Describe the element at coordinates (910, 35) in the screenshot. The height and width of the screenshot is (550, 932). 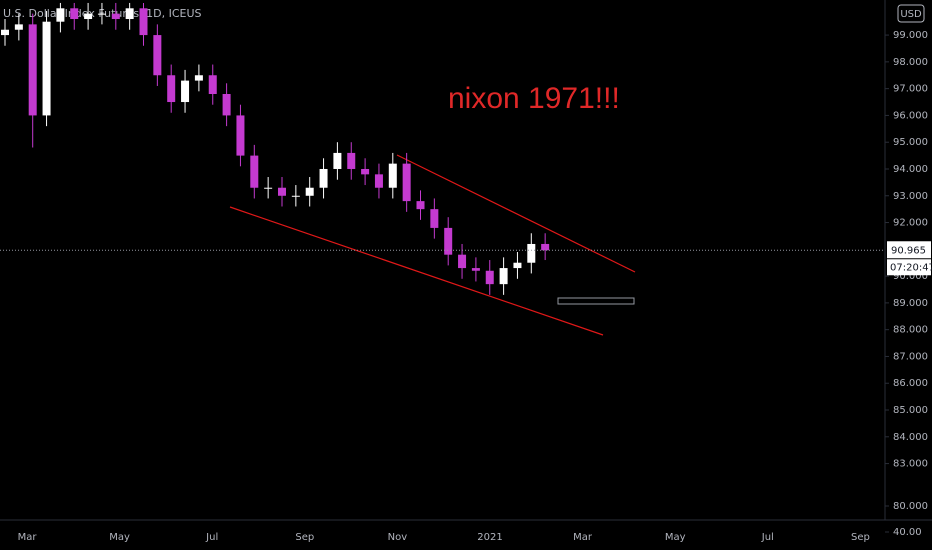
I see `y-tick-label: 99.000` at that location.